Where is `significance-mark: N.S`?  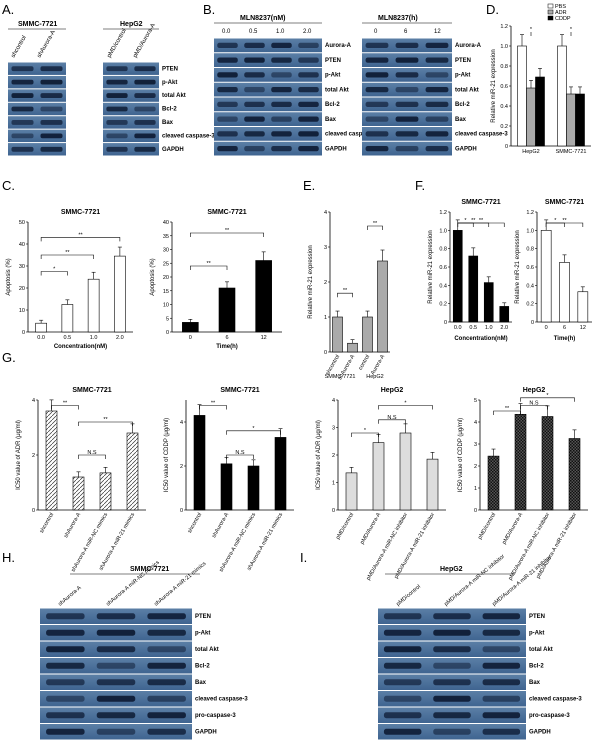
significance-mark: N.S is located at coordinates (240, 453).